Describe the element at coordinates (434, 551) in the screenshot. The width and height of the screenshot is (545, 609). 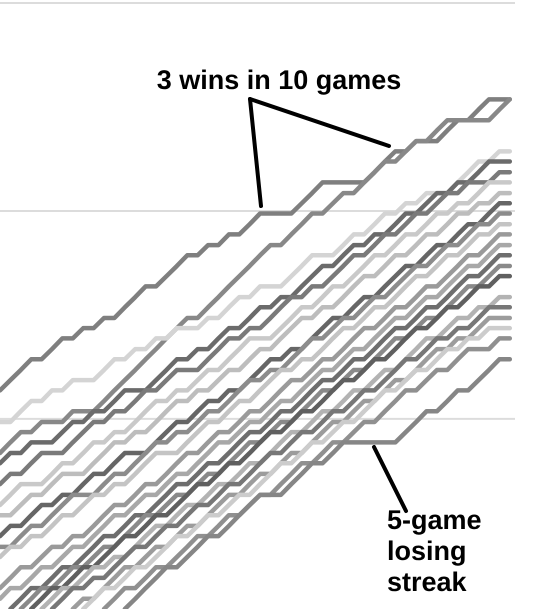
I see `annotation: 5-game losing streak` at that location.